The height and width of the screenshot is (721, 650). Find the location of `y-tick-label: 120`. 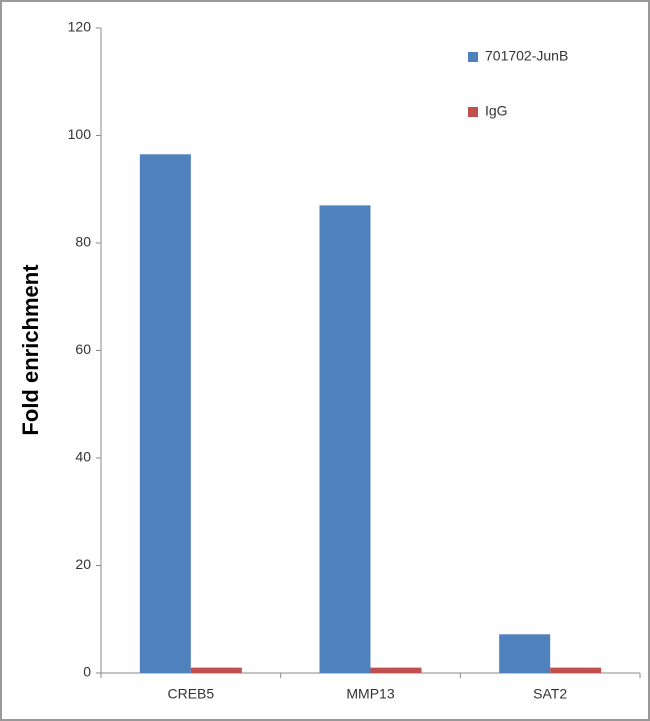

y-tick-label: 120 is located at coordinates (80, 27).